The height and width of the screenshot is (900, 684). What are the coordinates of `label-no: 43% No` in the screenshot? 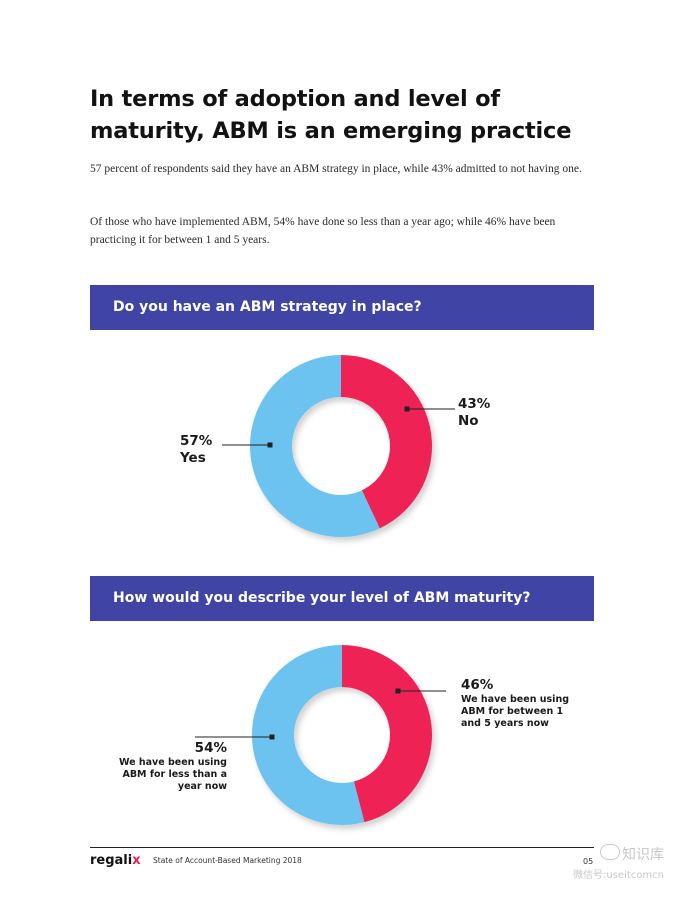 It's located at (474, 413).